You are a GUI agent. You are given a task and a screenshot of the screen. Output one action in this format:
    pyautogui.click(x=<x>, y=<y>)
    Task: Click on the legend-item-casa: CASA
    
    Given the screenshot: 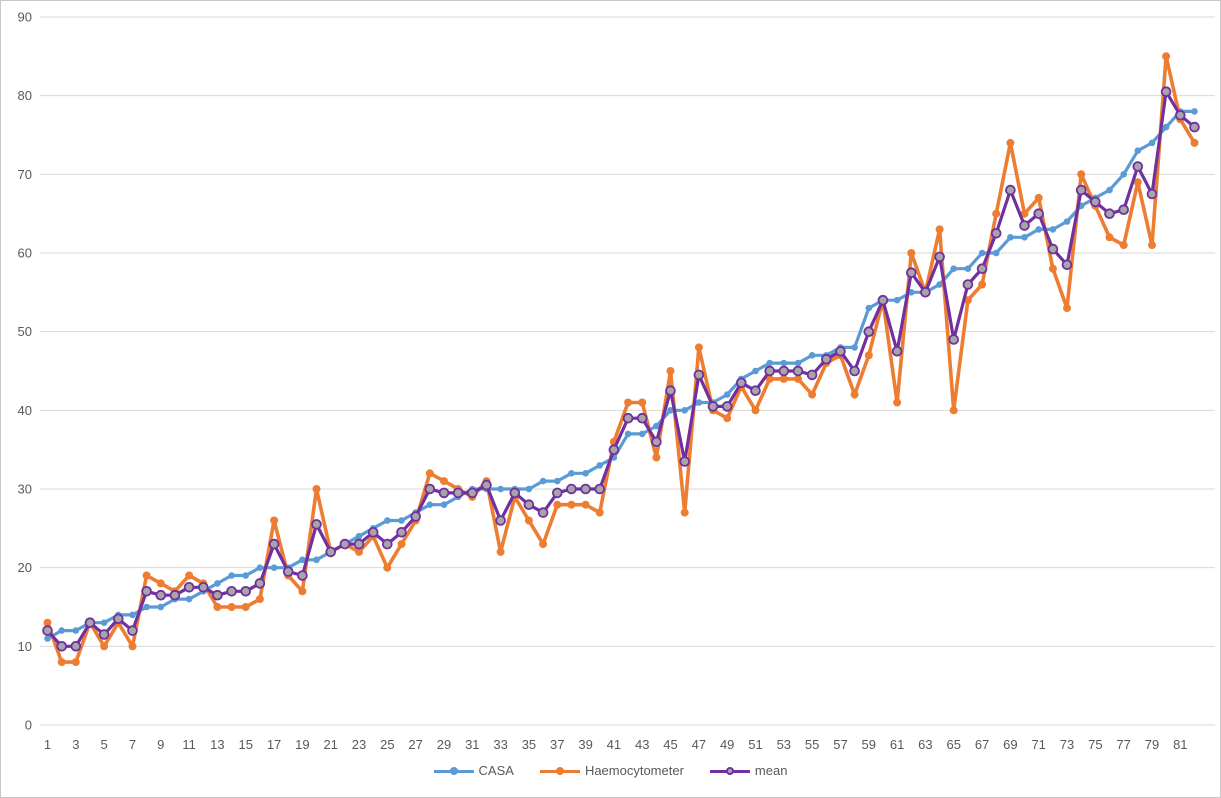 What is the action you would take?
    pyautogui.click(x=473, y=770)
    